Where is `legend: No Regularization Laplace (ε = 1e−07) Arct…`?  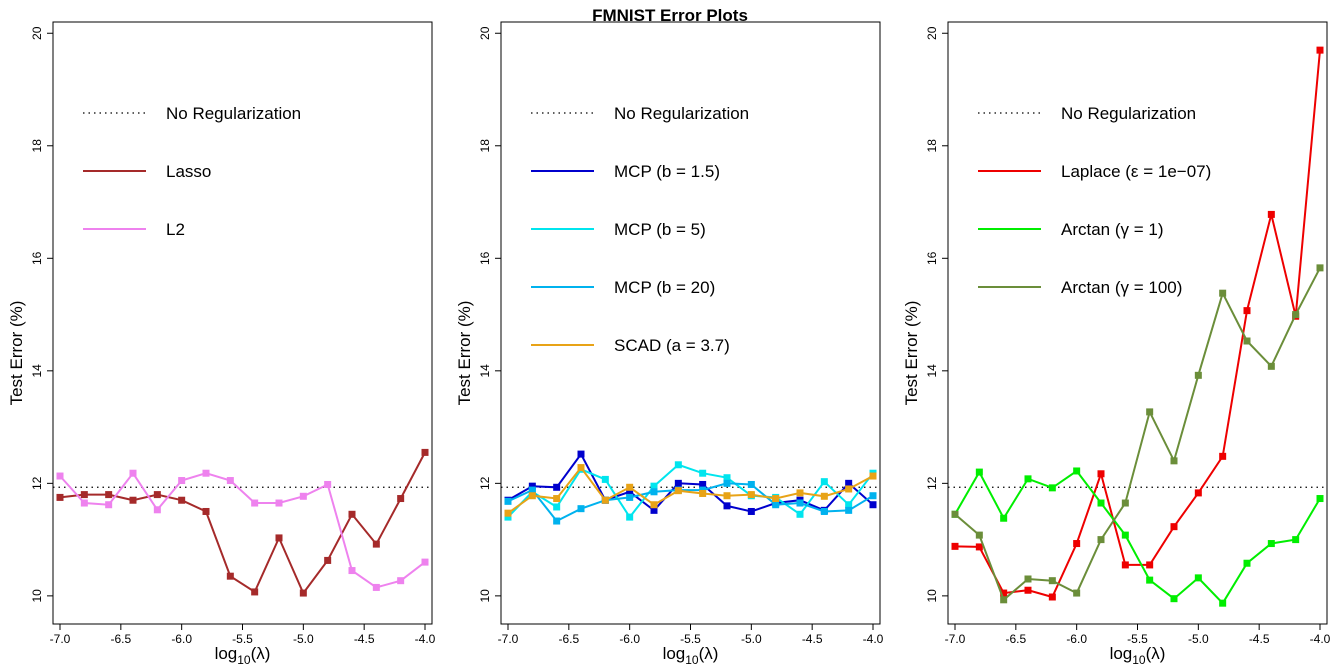
legend: No Regularization Laplace (ε = 1e−07) Arct… is located at coordinates (1094, 200).